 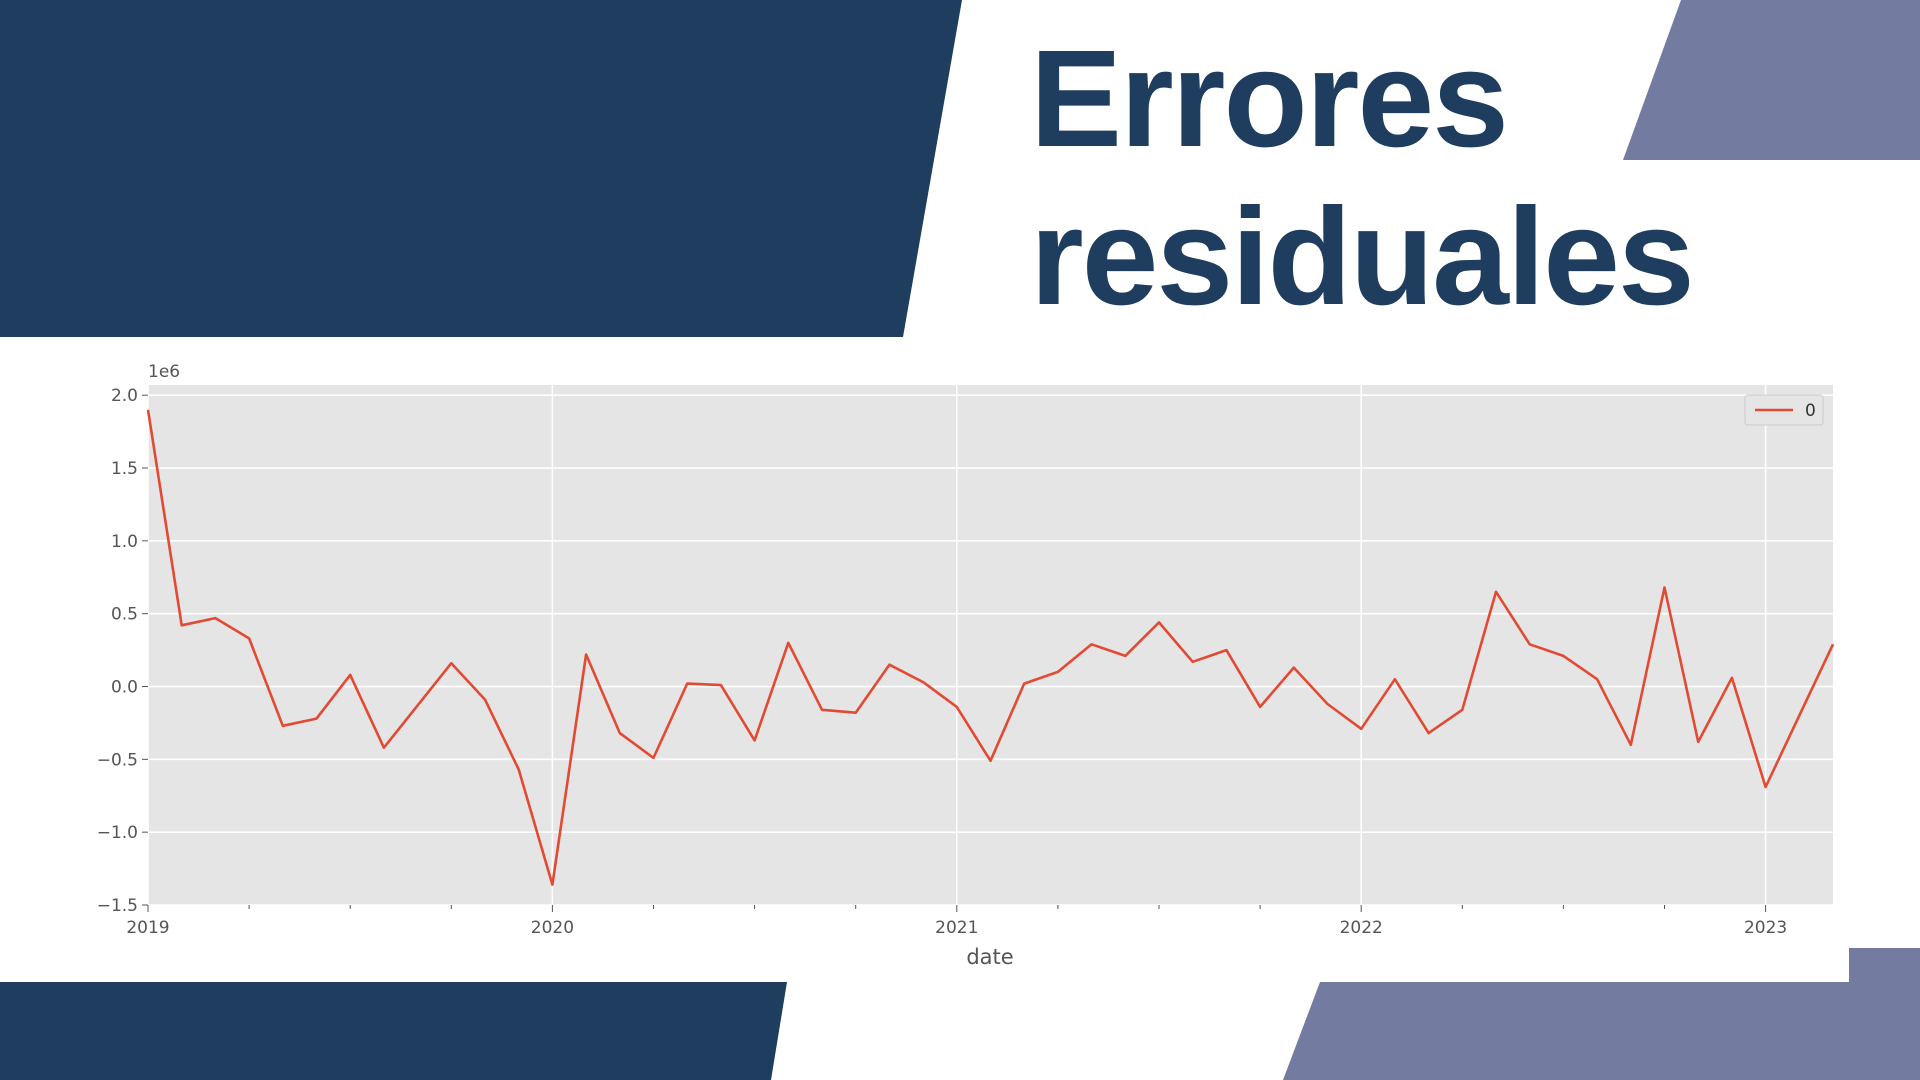 What do you see at coordinates (124, 615) in the screenshot?
I see `y-tick-label: 0.5` at bounding box center [124, 615].